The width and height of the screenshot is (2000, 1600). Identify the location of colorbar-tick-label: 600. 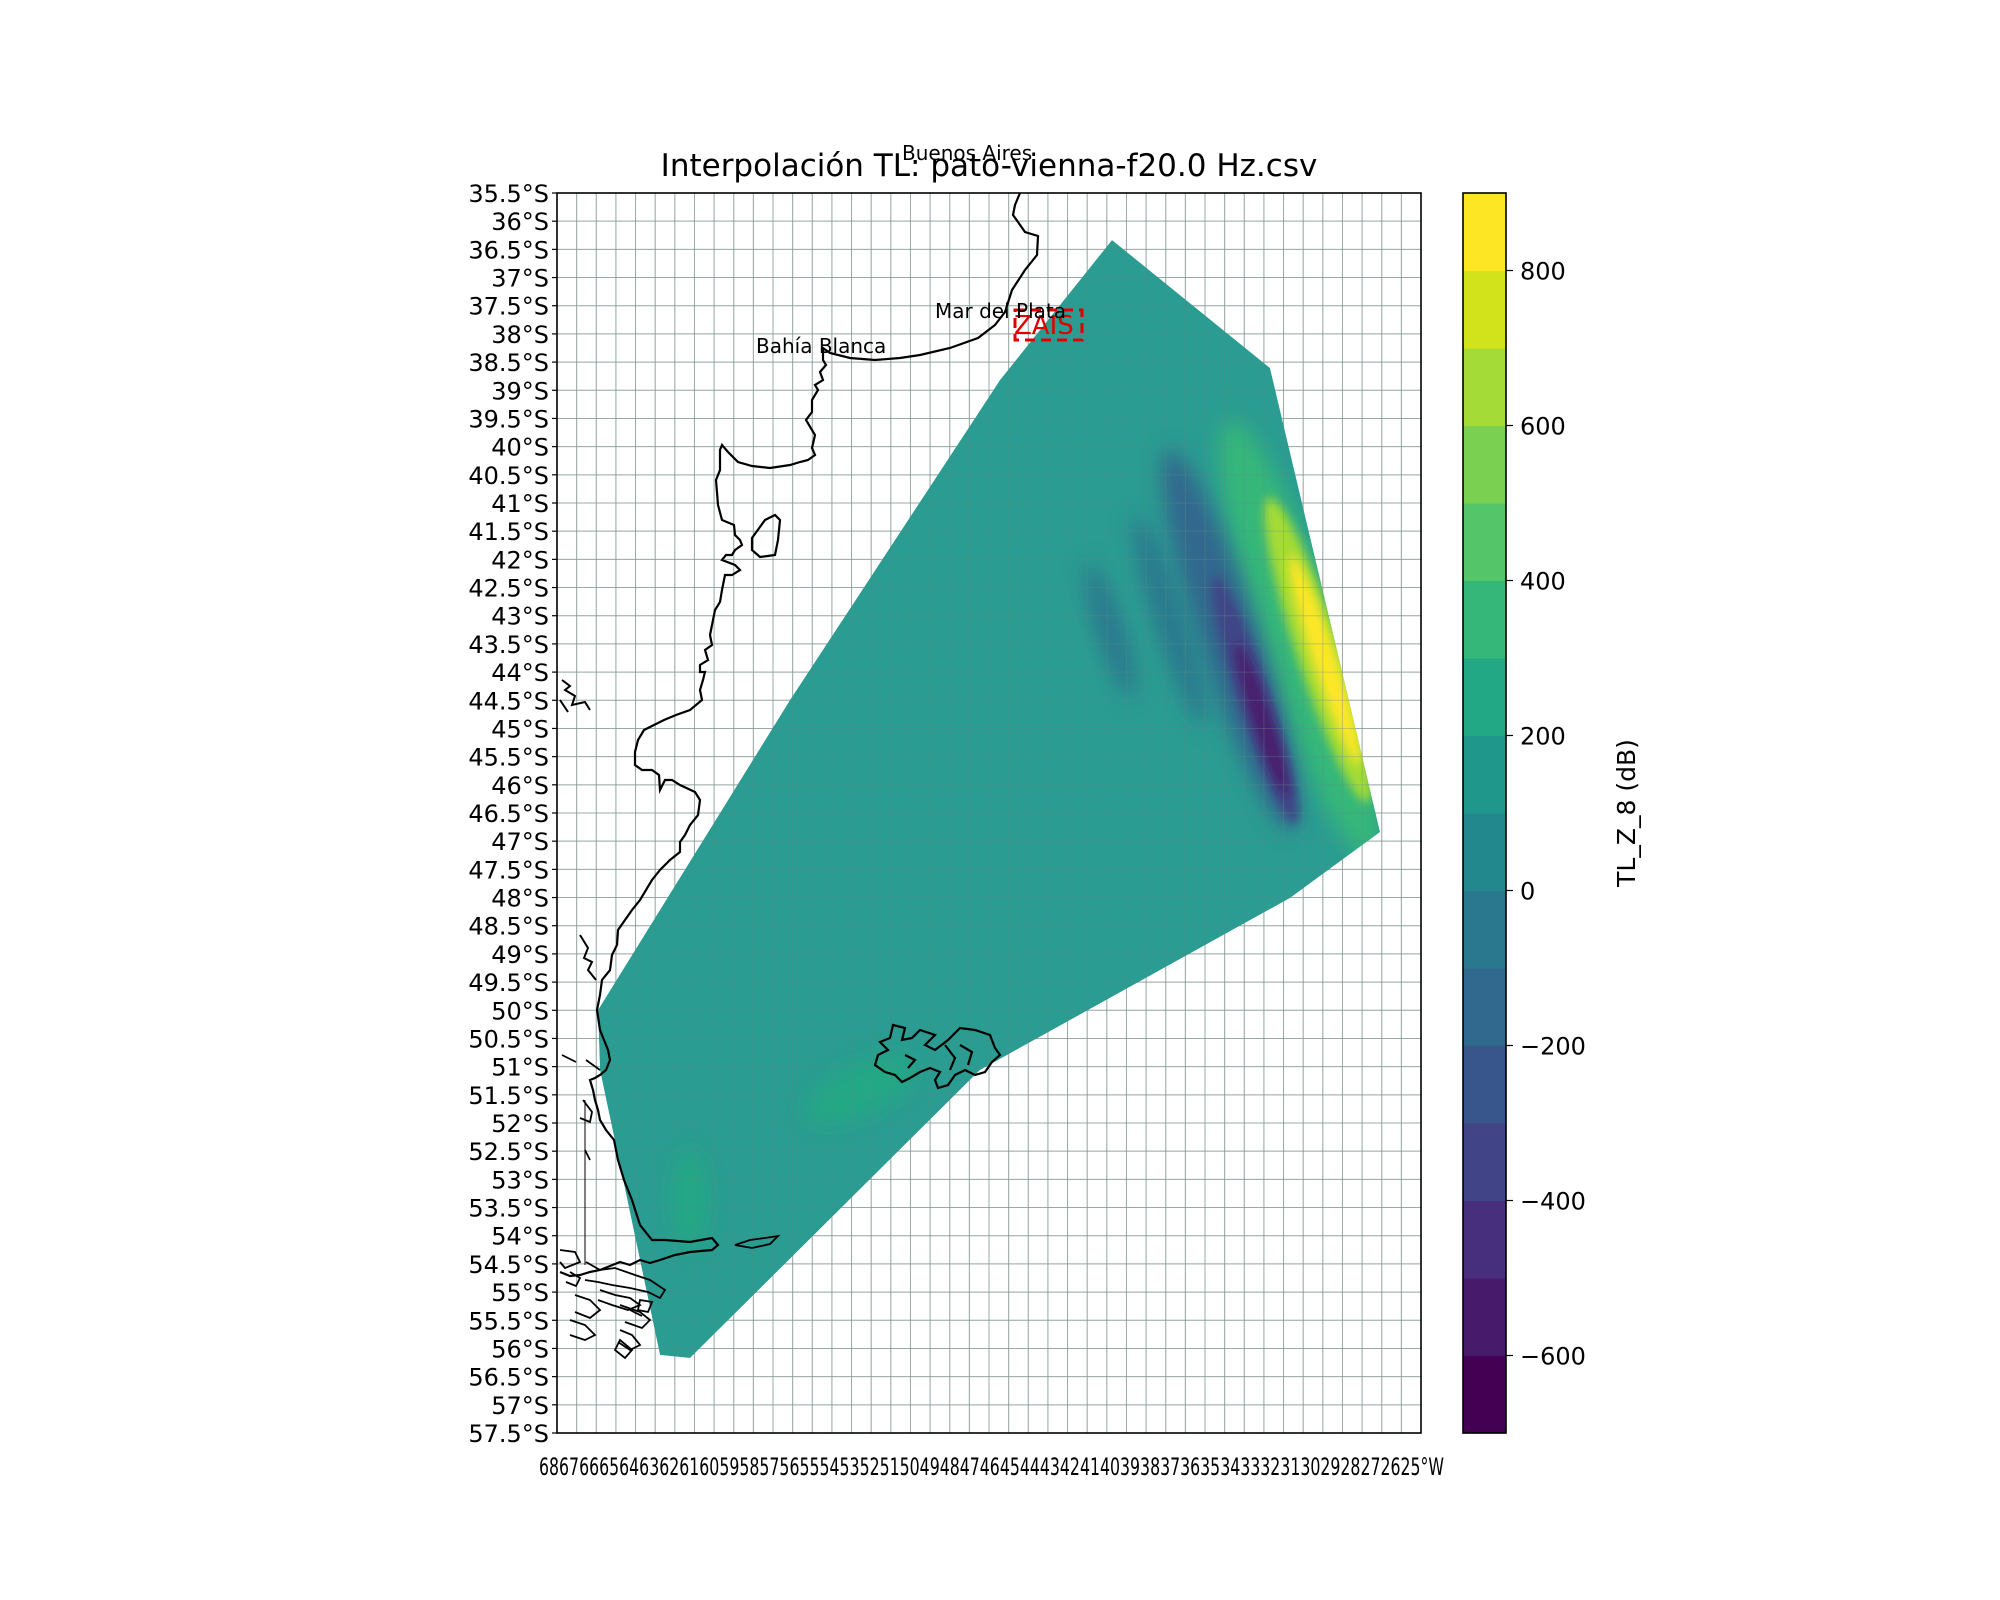
(1543, 427).